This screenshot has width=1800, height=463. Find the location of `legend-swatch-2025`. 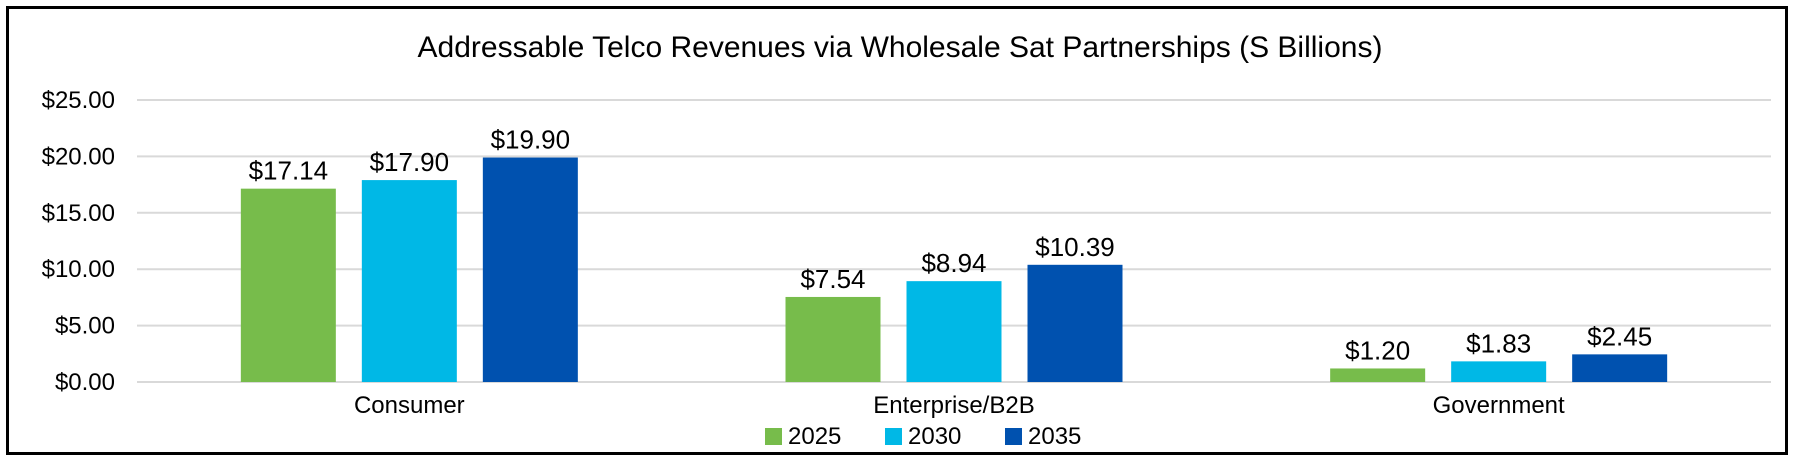

legend-swatch-2025 is located at coordinates (773, 436).